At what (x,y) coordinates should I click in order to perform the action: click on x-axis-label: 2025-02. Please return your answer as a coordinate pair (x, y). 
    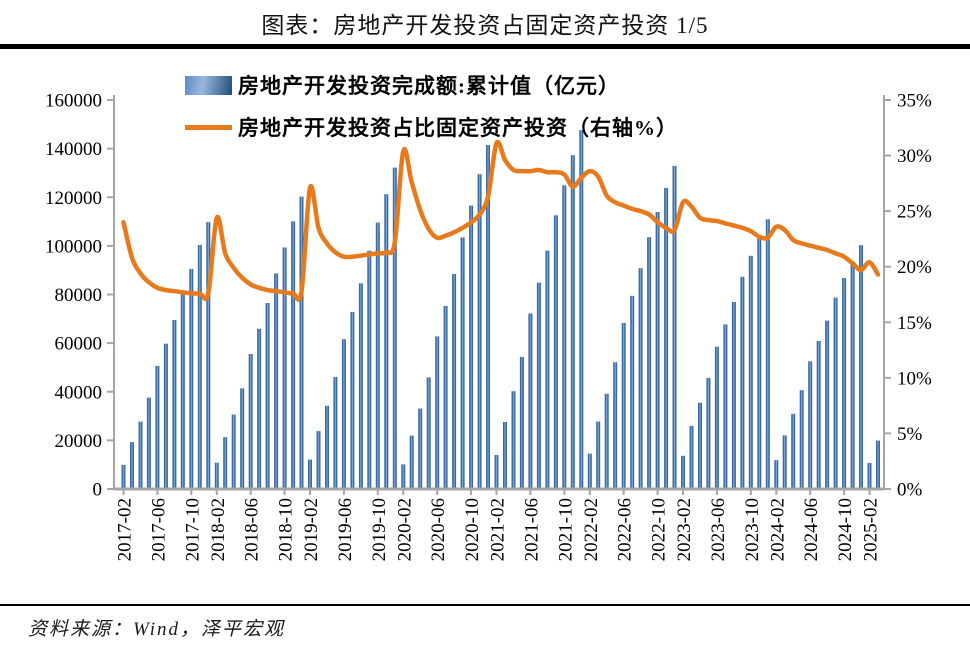
    Looking at the image, I should click on (871, 529).